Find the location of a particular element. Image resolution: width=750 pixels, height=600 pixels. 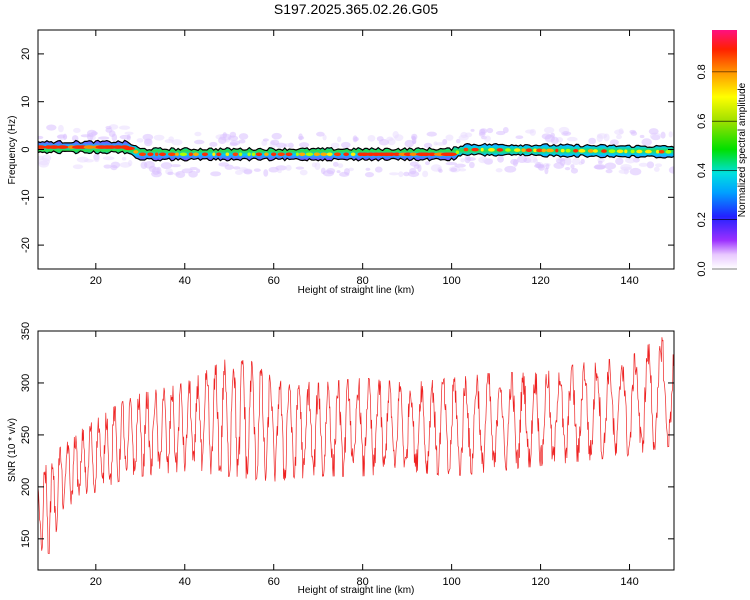

spectrogram-plot-area is located at coordinates (356, 151).